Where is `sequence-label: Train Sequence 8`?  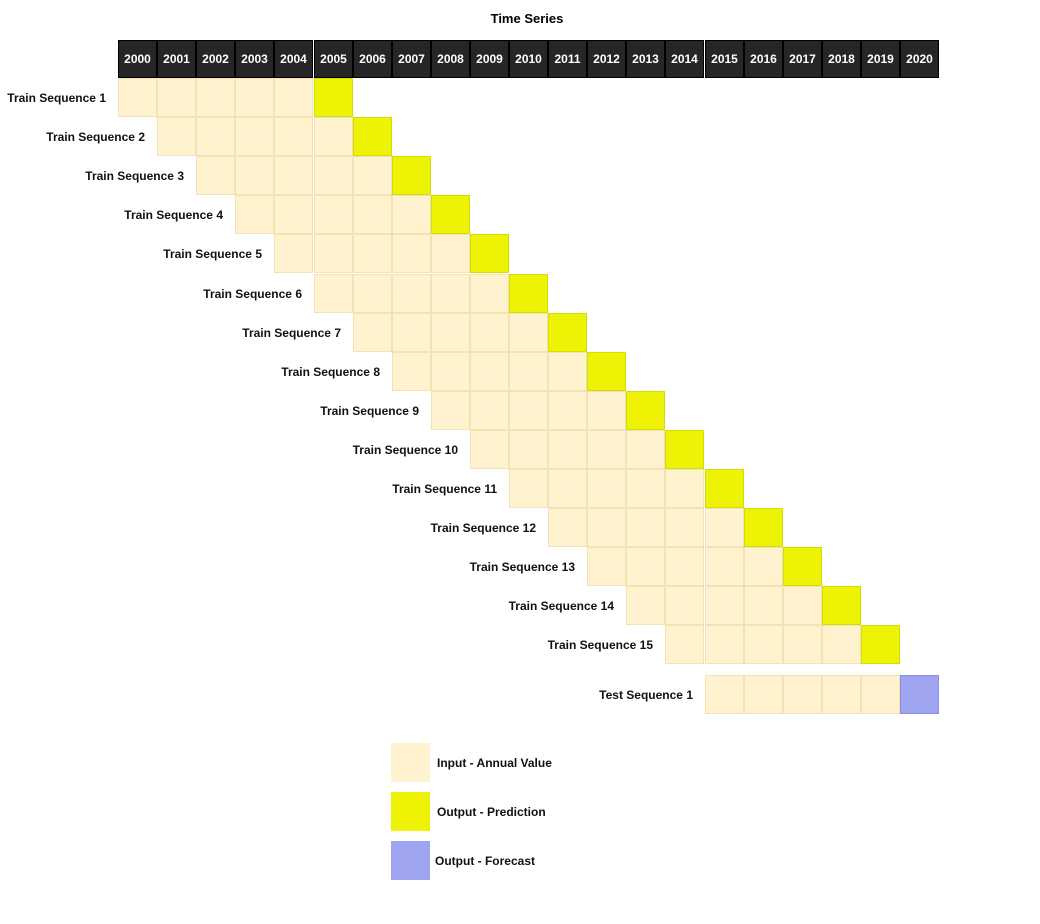 sequence-label: Train Sequence 8 is located at coordinates (330, 371).